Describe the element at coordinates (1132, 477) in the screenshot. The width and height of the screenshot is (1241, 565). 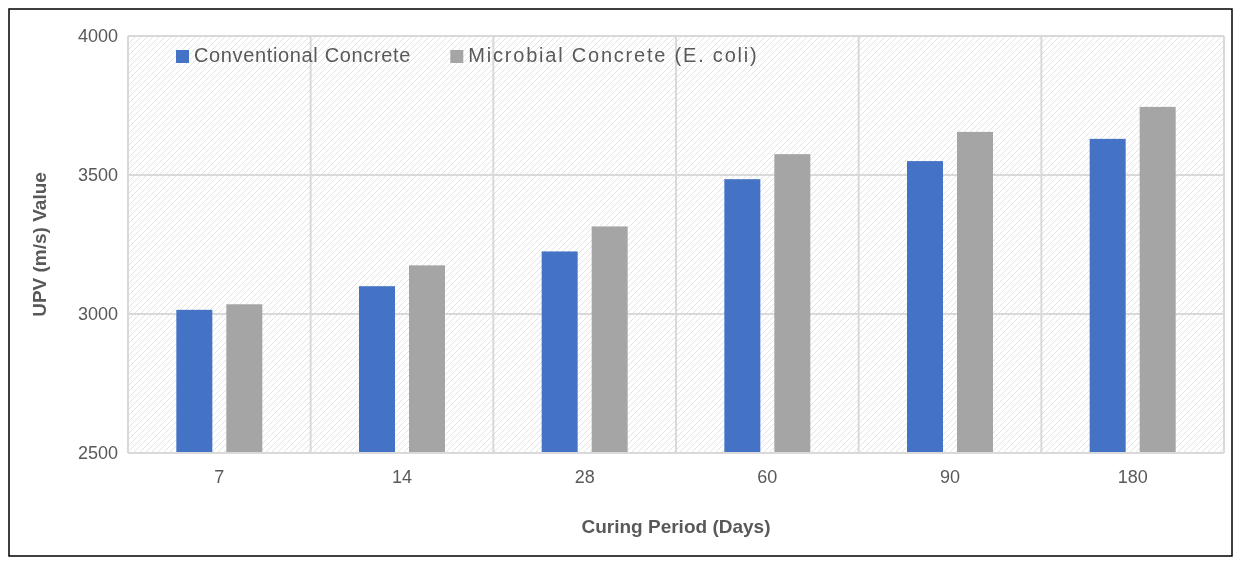
I see `x-tick-label: 180` at that location.